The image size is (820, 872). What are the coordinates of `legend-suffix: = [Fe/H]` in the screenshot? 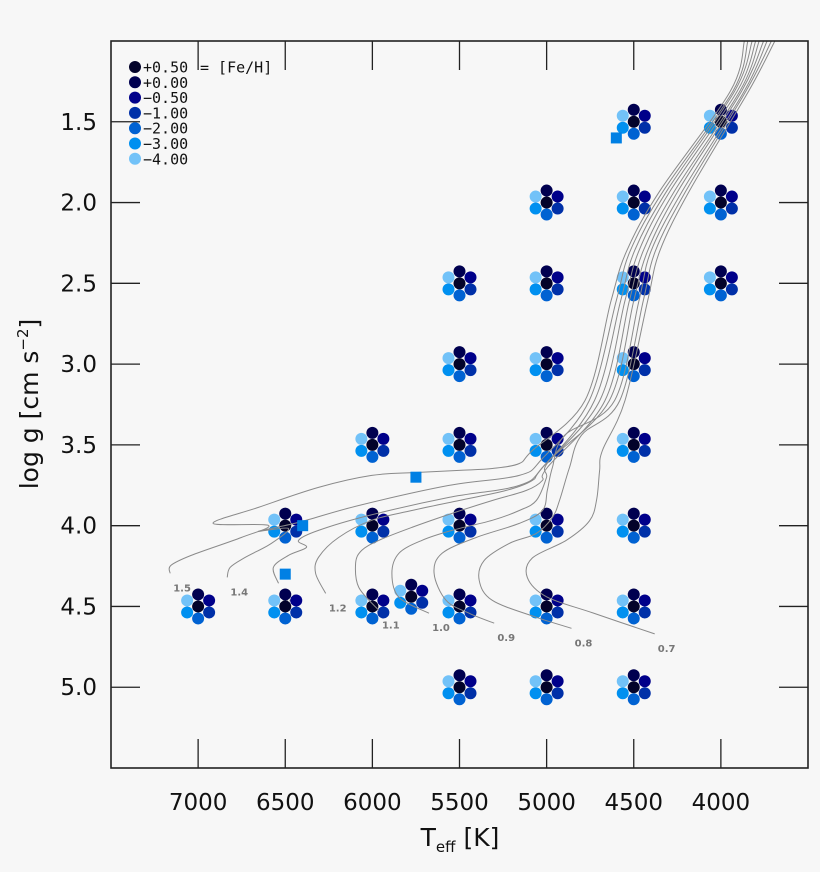 It's located at (236, 68).